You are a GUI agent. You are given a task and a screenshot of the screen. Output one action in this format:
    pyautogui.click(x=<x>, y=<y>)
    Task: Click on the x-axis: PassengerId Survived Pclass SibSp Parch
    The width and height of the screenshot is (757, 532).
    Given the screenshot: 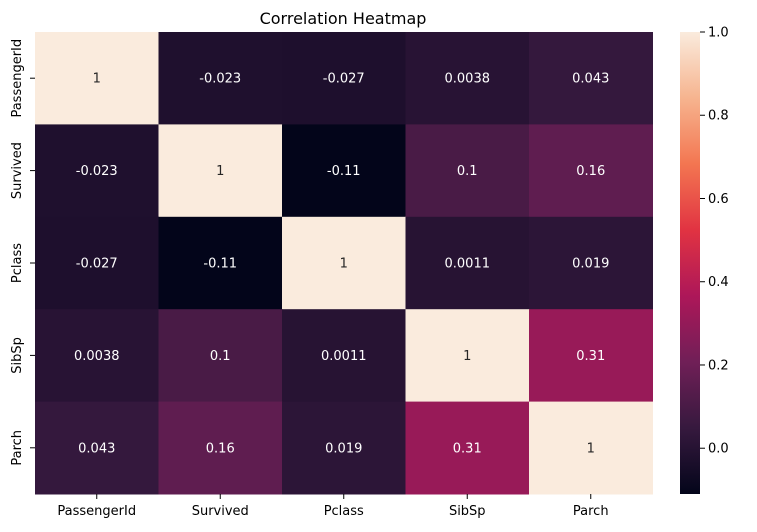 What is the action you would take?
    pyautogui.click(x=333, y=506)
    